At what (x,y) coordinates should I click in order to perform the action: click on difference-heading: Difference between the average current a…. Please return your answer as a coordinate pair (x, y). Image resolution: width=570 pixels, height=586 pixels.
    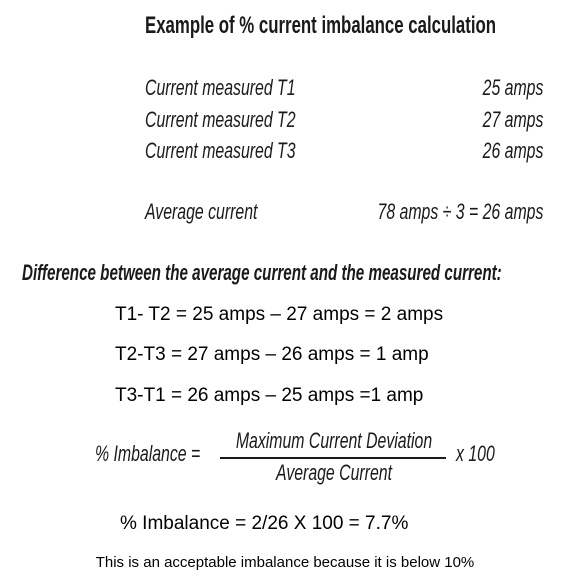
    Looking at the image, I should click on (262, 272).